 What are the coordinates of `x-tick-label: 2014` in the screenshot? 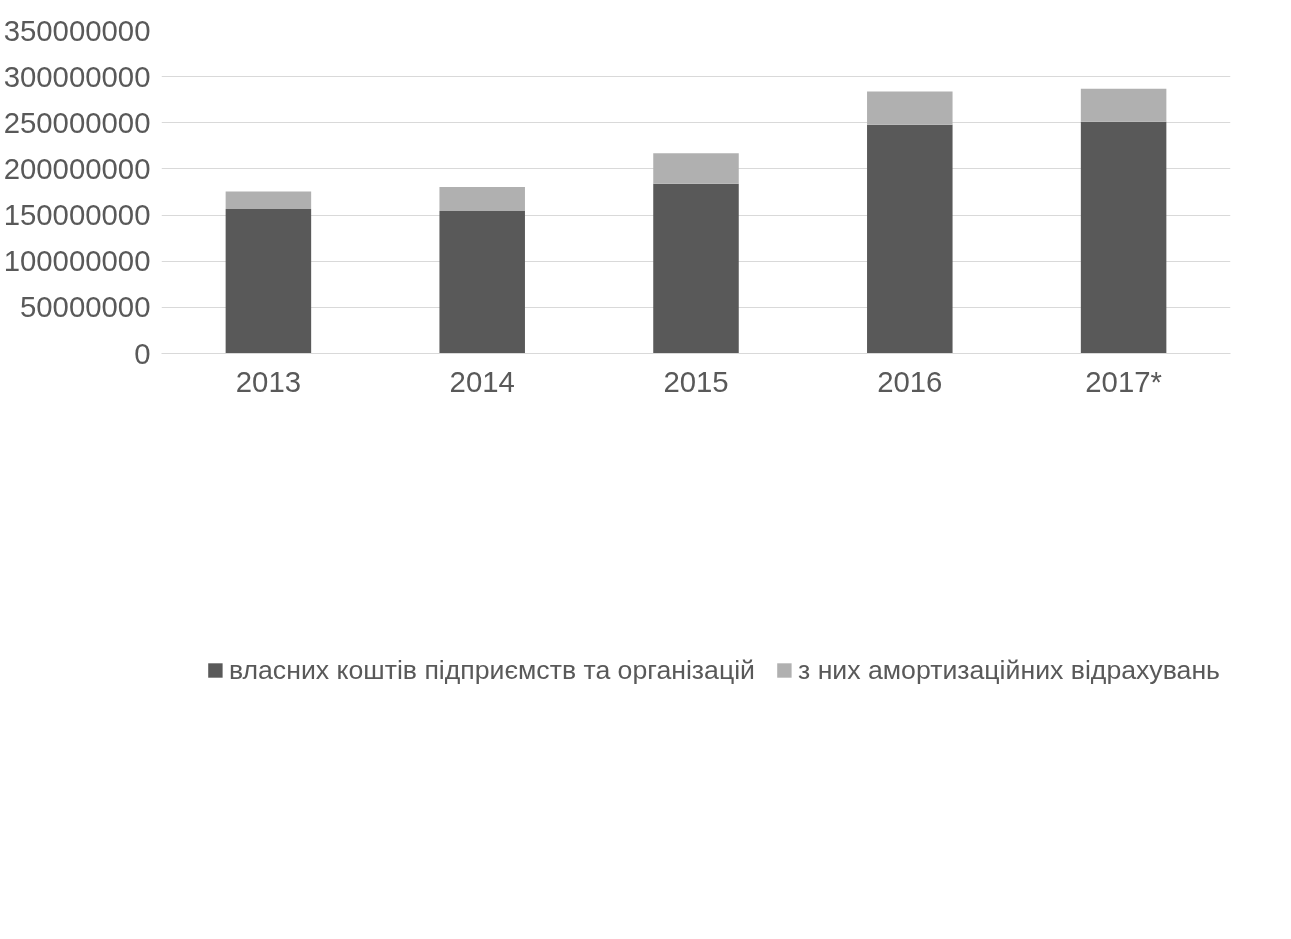 It's located at (482, 381).